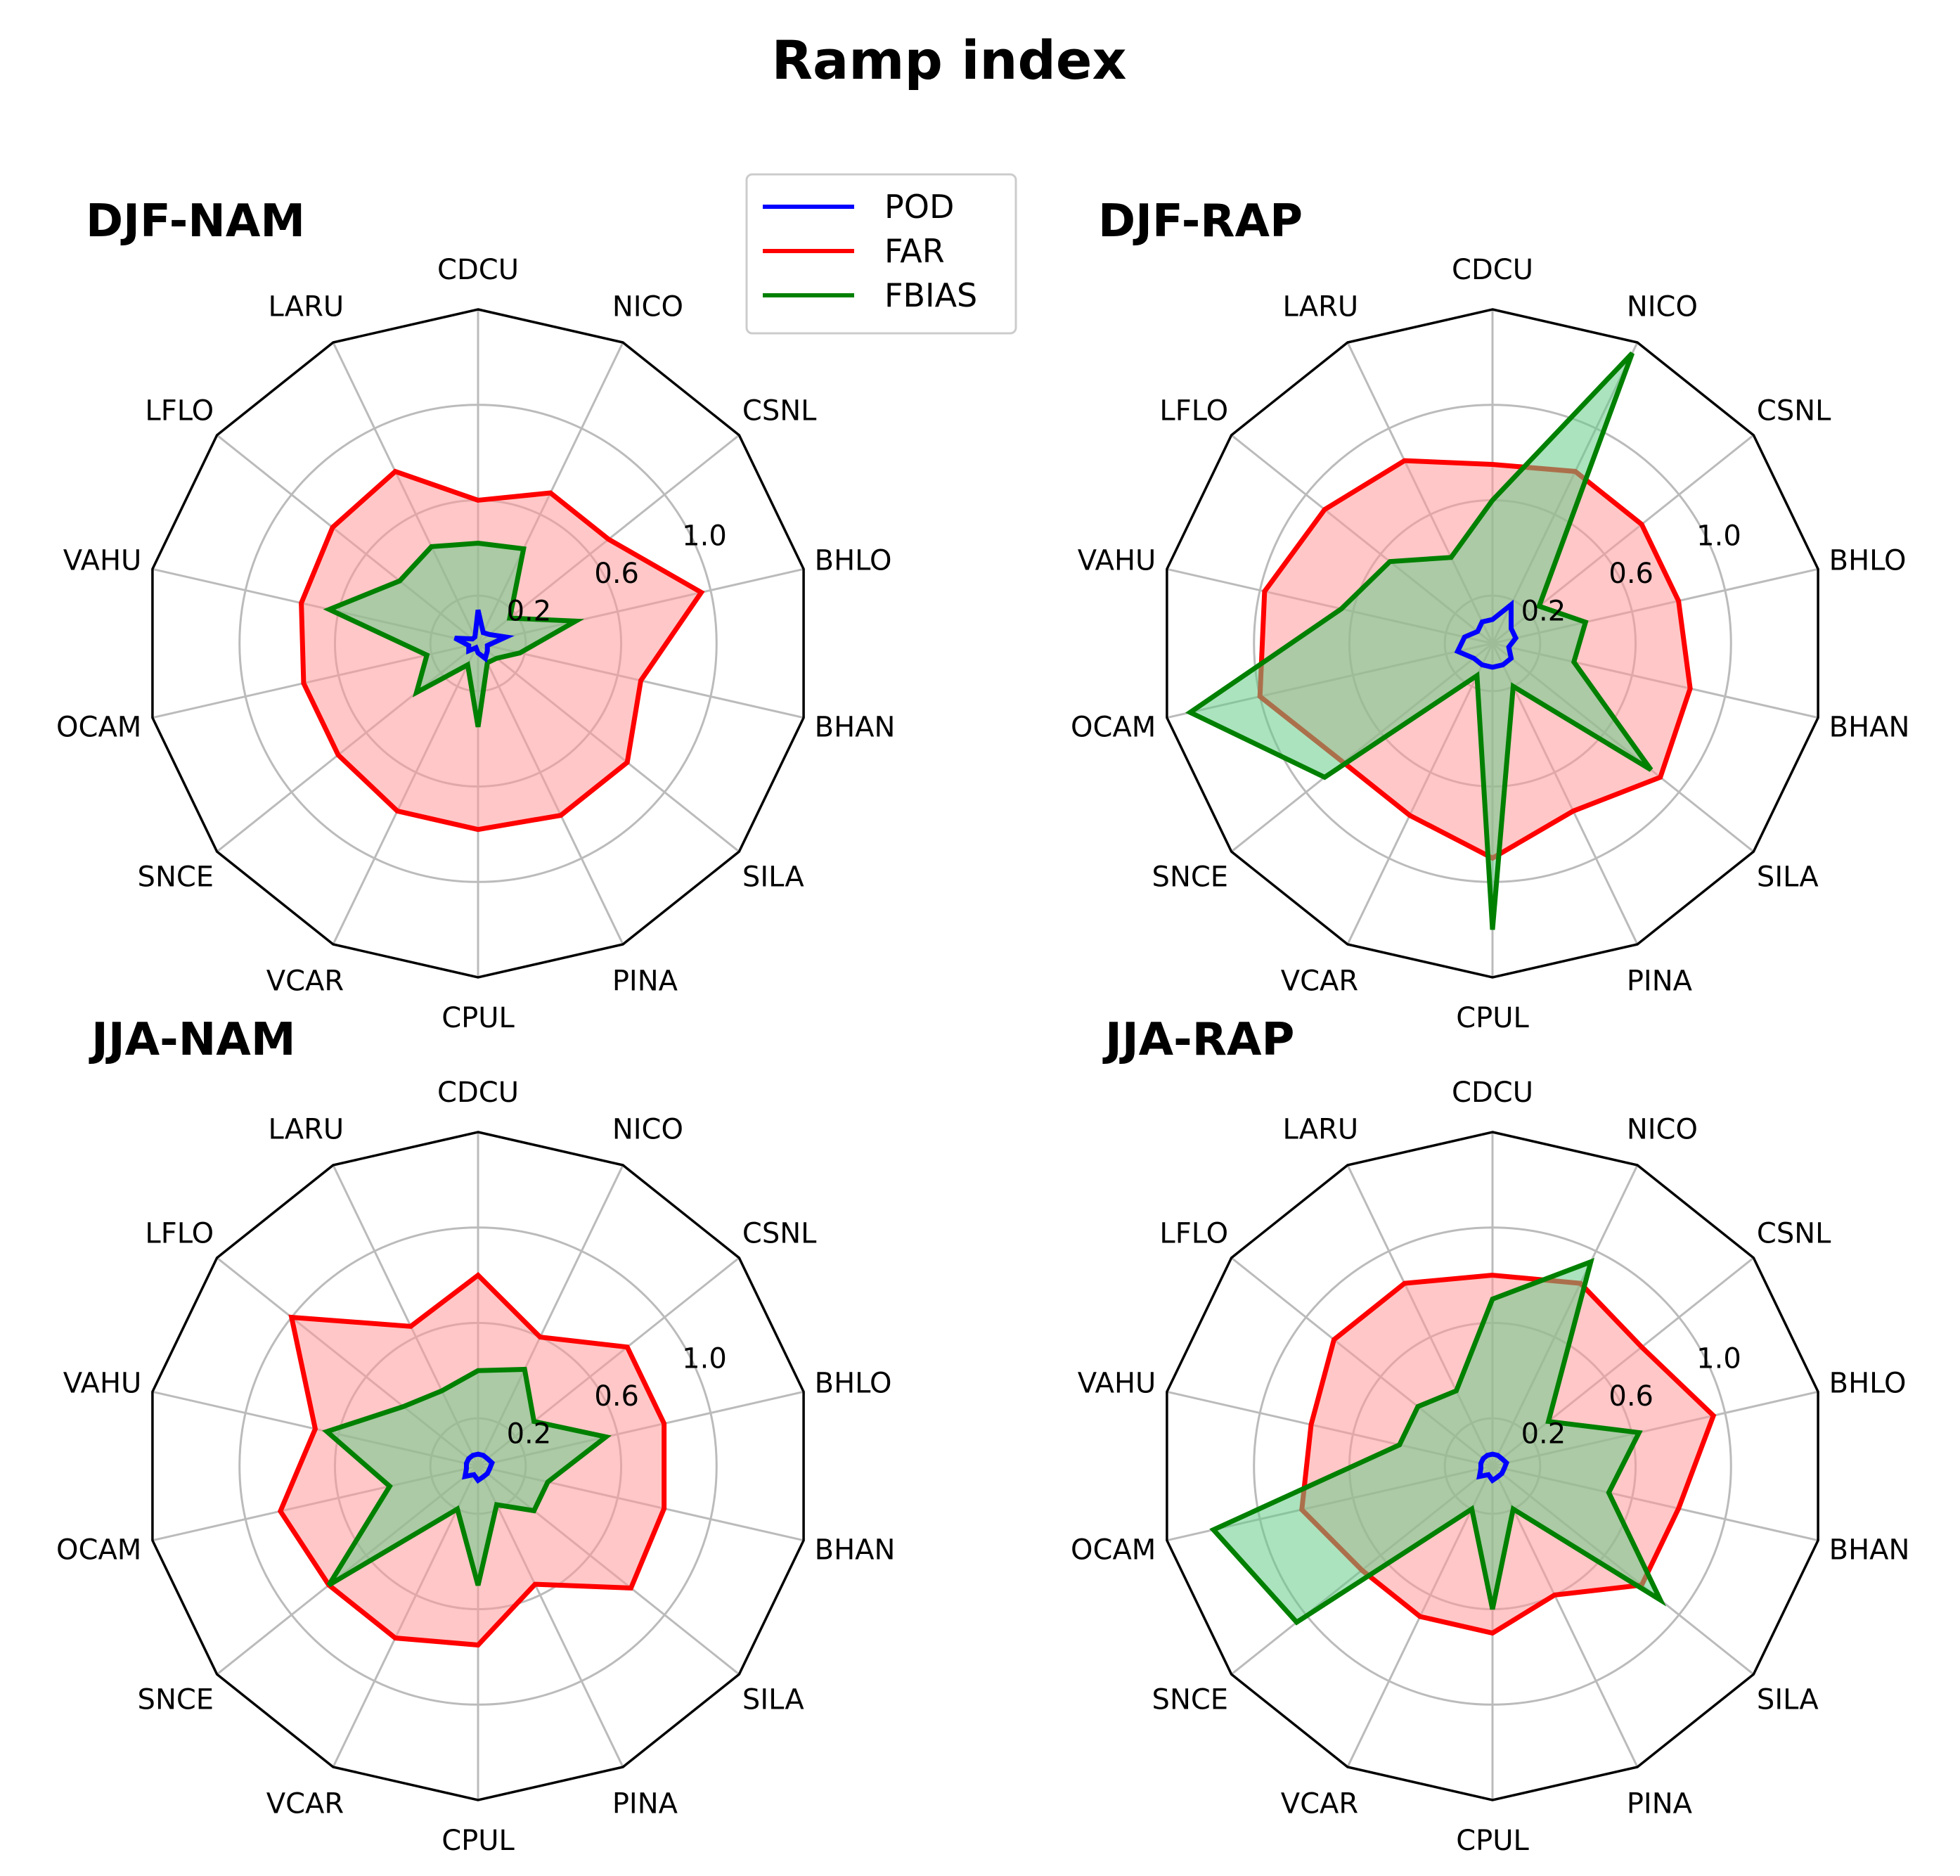  Describe the element at coordinates (914, 251) in the screenshot. I see `legend-label-far: FAR` at that location.